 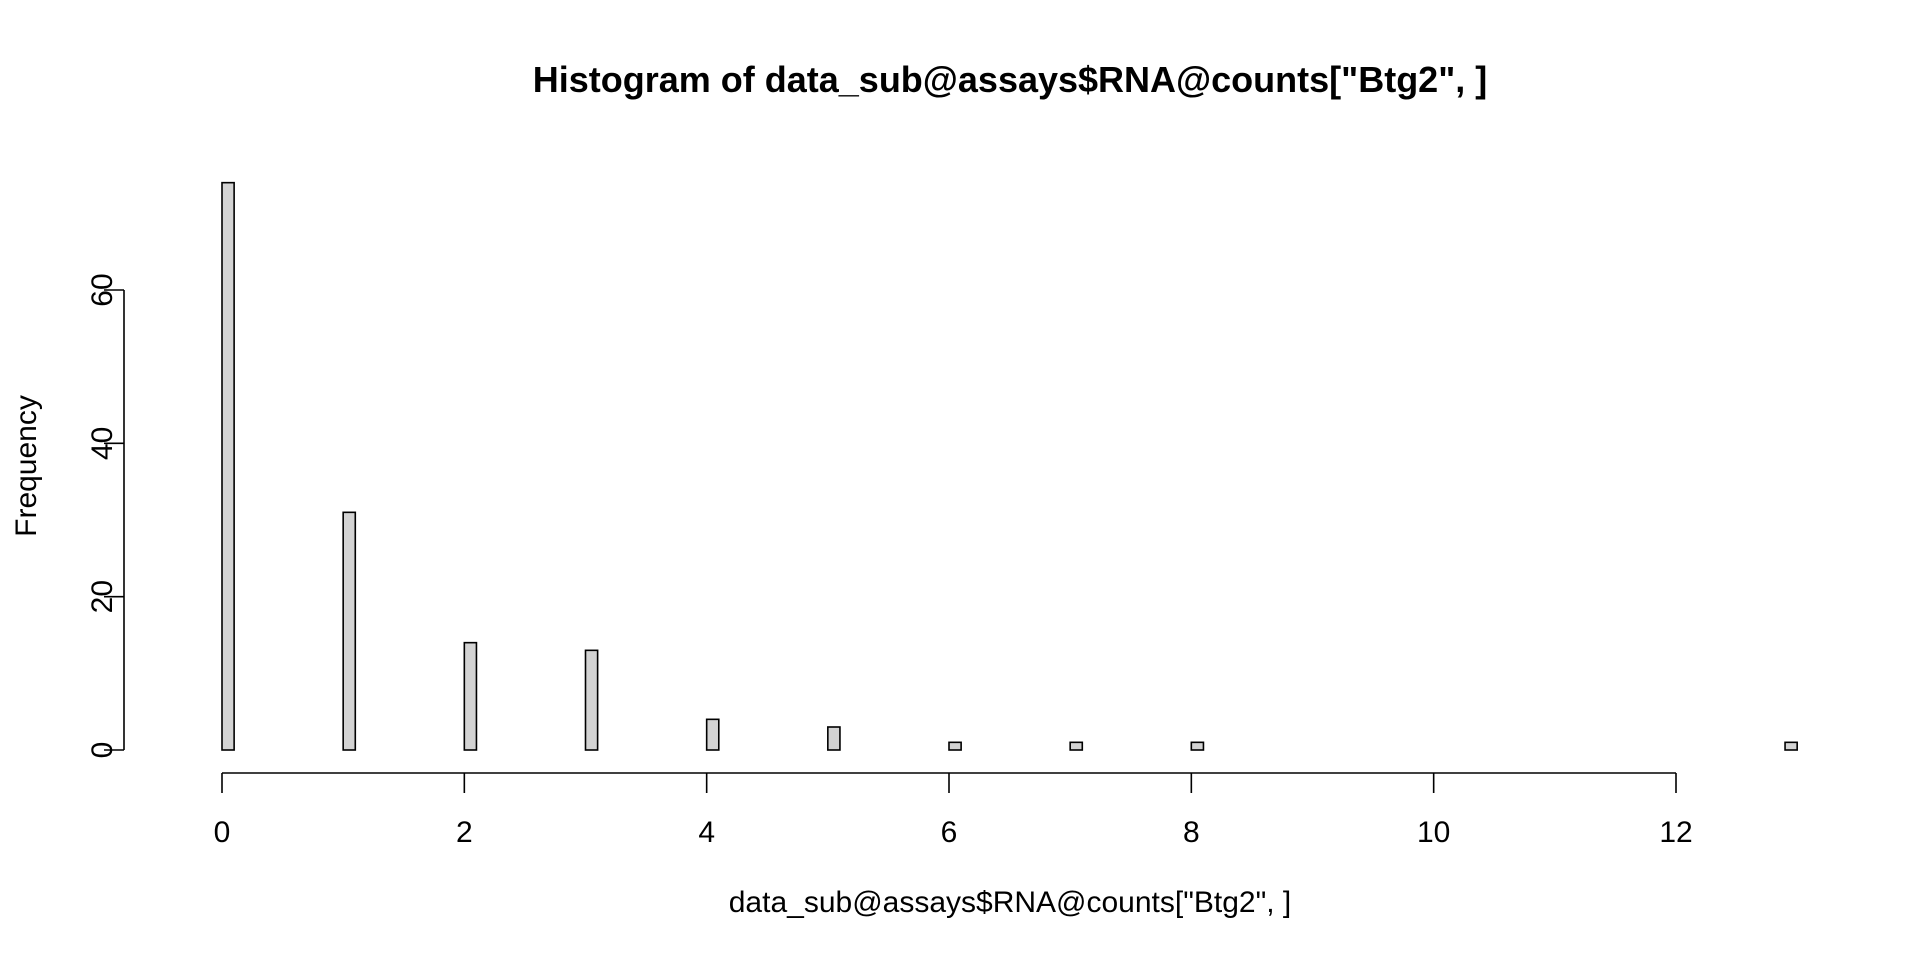 I want to click on x-tick-label: 2, so click(x=464, y=832).